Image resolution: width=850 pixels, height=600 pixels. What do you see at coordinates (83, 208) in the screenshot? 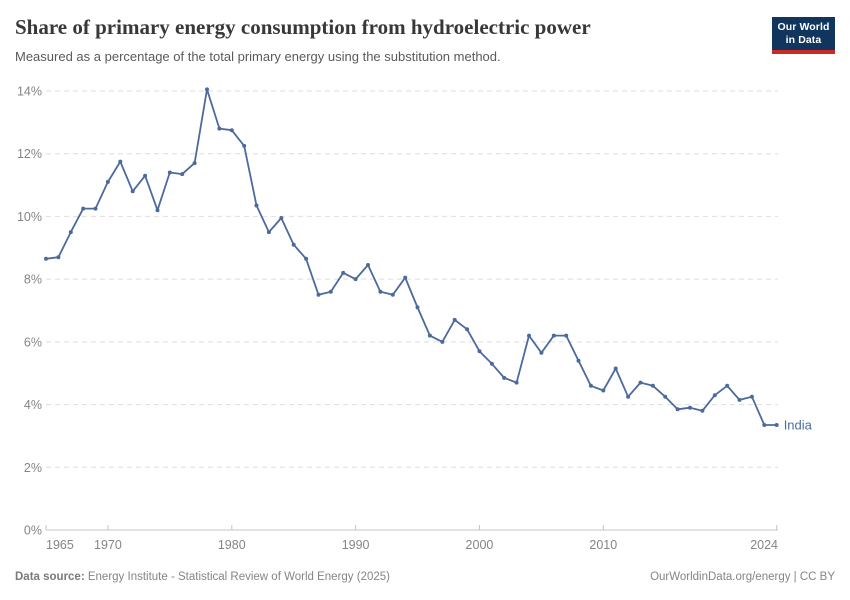
I see `data-point-1968` at bounding box center [83, 208].